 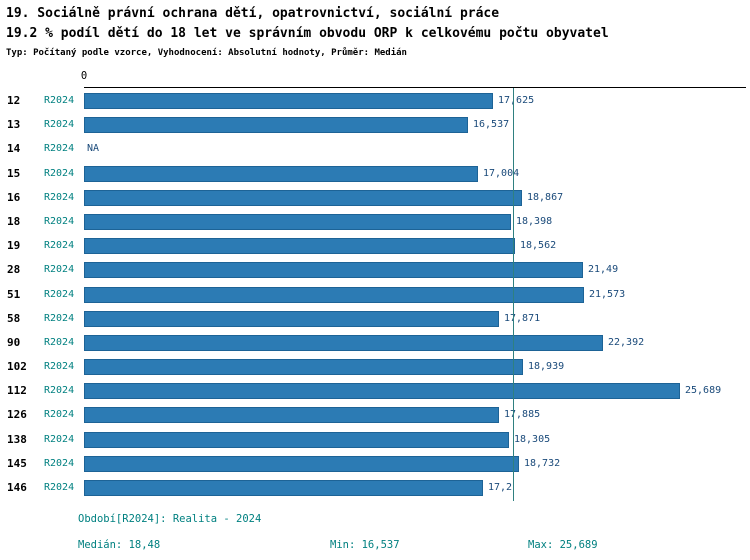 I want to click on chart-row: 126 R2024 17,885, so click(x=375, y=415).